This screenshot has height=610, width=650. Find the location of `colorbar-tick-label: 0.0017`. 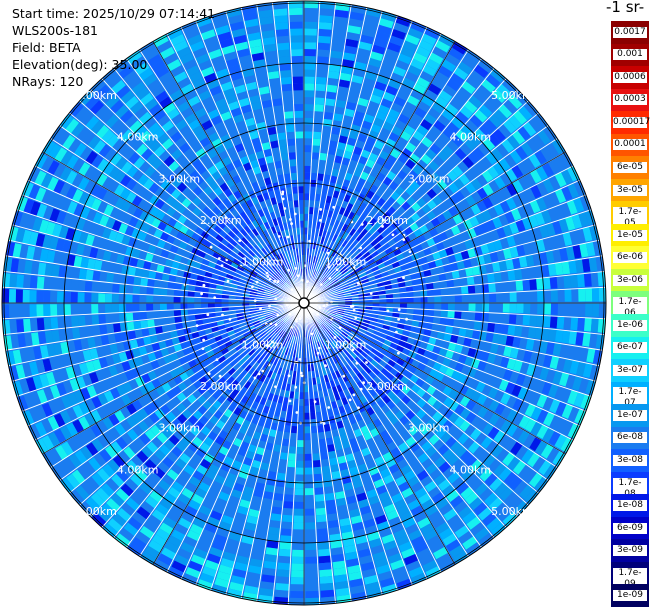

colorbar-tick-label: 0.0017 is located at coordinates (630, 32).